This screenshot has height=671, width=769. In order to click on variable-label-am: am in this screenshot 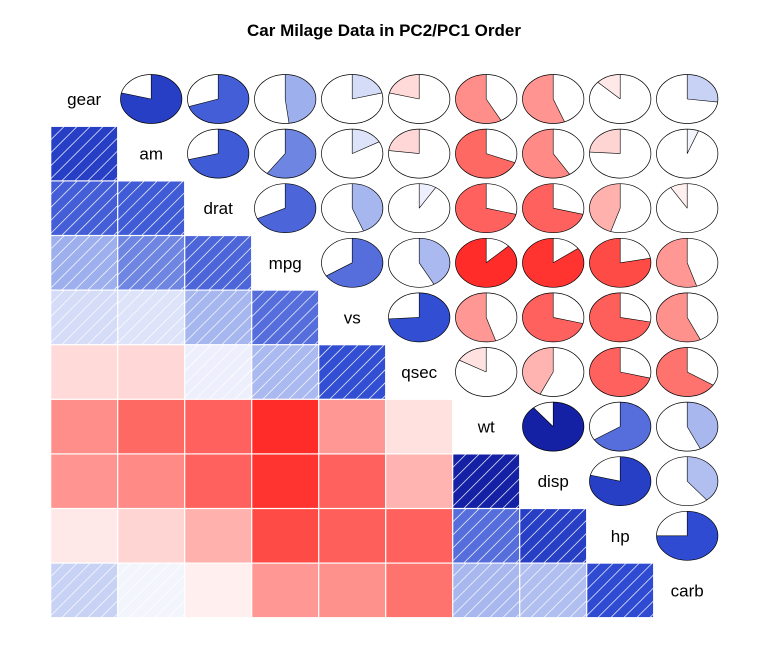, I will do `click(151, 154)`.